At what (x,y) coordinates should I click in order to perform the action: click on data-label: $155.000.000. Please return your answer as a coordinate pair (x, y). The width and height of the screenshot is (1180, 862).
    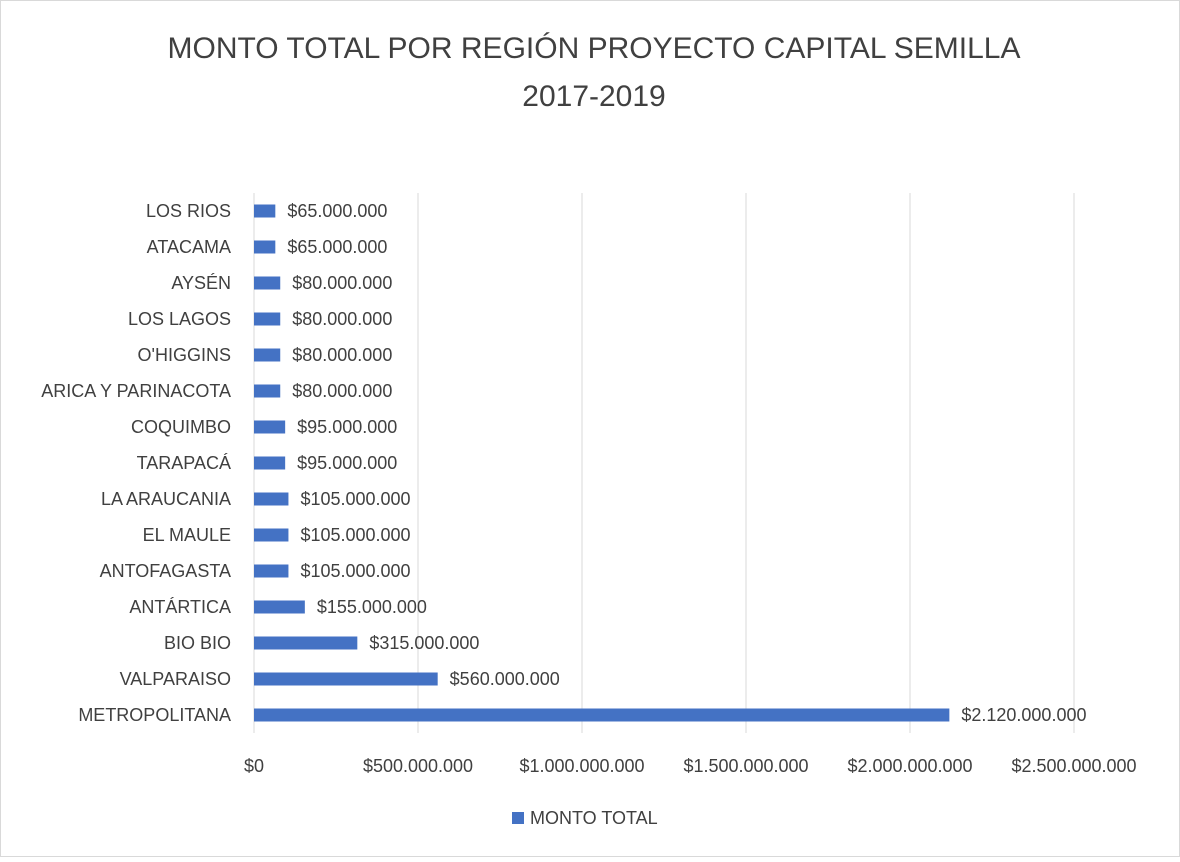
    Looking at the image, I should click on (372, 607).